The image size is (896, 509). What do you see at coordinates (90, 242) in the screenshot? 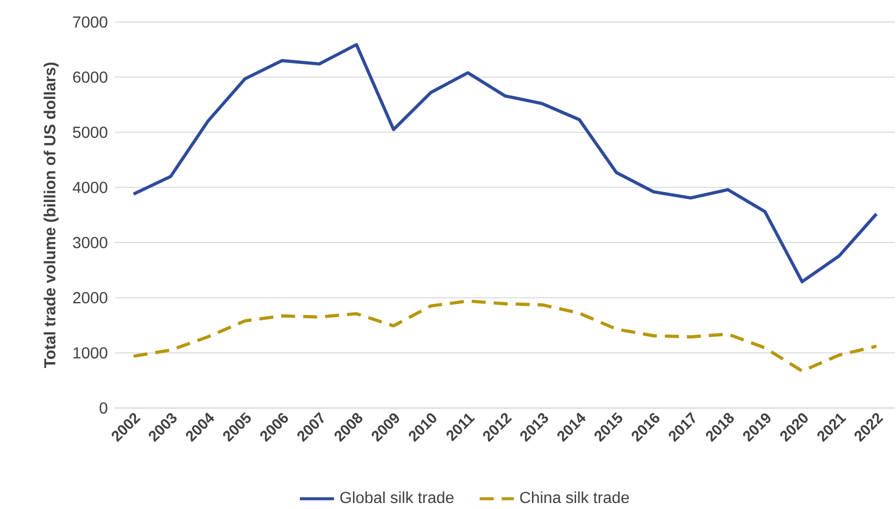
I see `y-tick-label: 3000` at bounding box center [90, 242].